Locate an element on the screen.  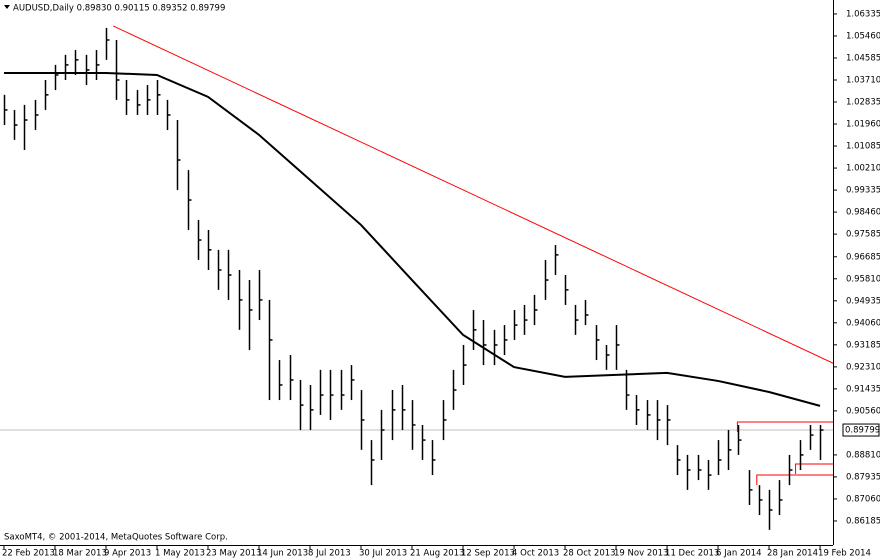
y-tick-label: 1.05460 is located at coordinates (863, 36).